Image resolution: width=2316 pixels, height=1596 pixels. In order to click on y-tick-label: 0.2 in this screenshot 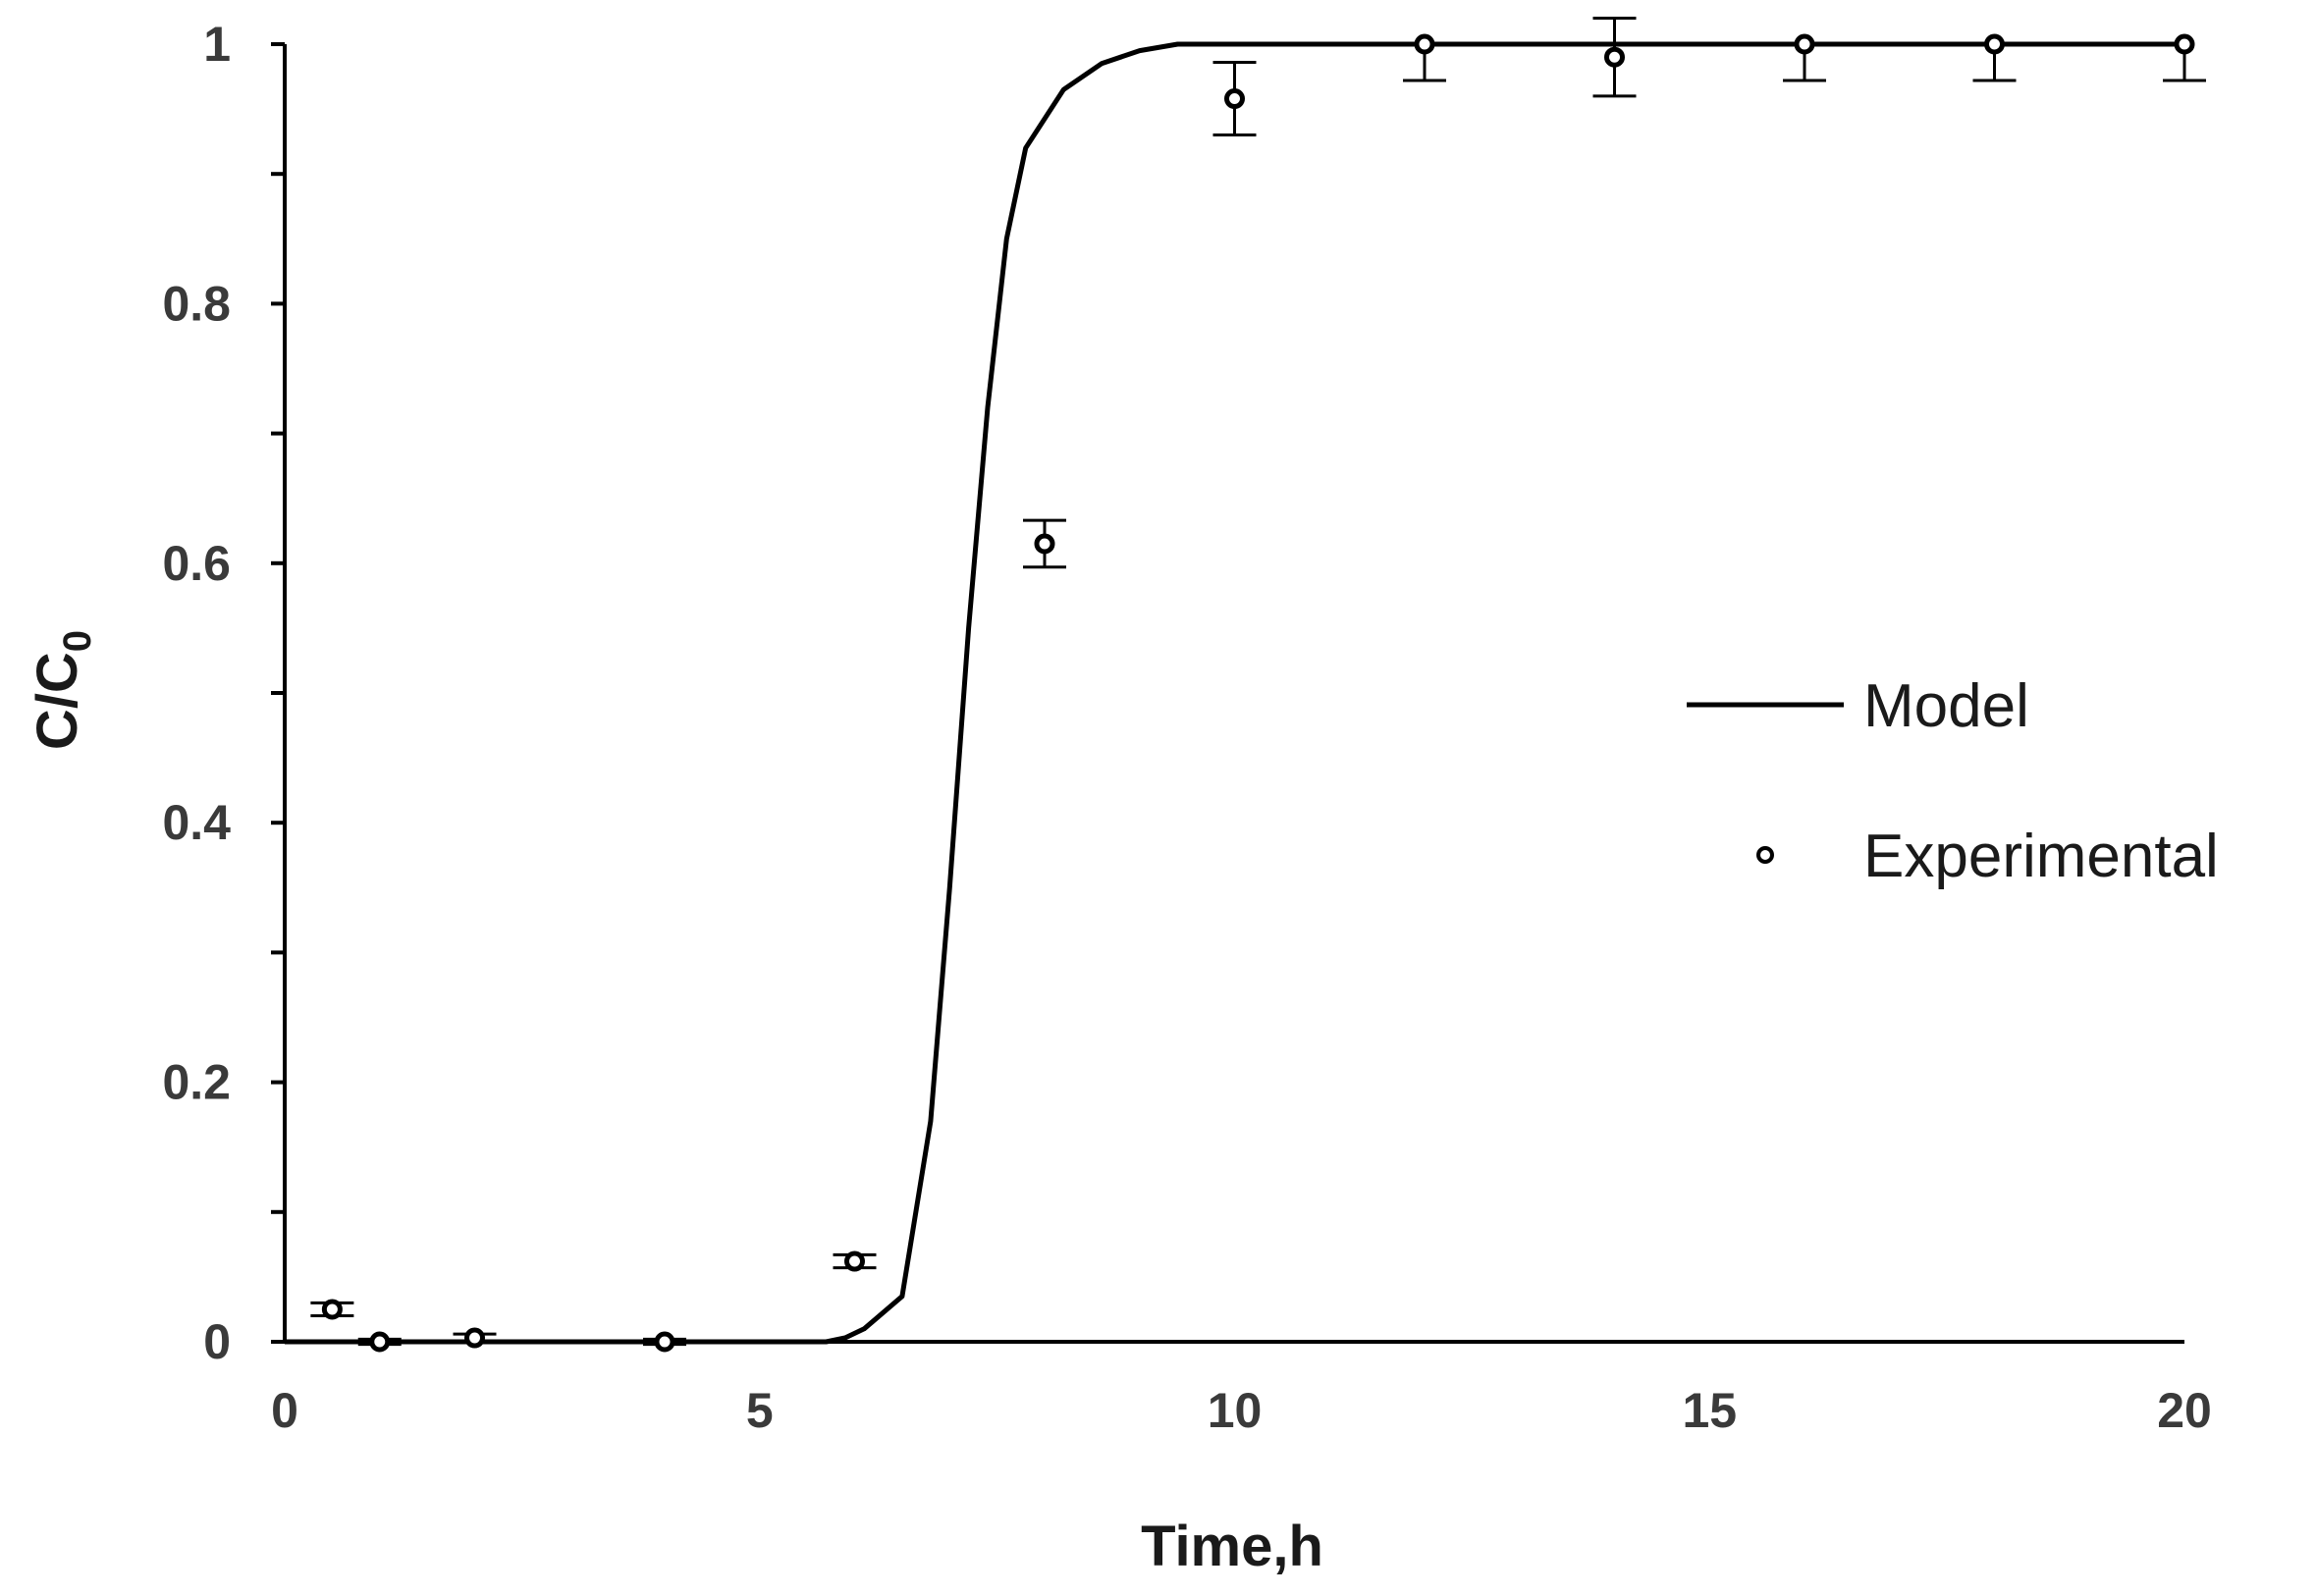, I will do `click(196, 1082)`.